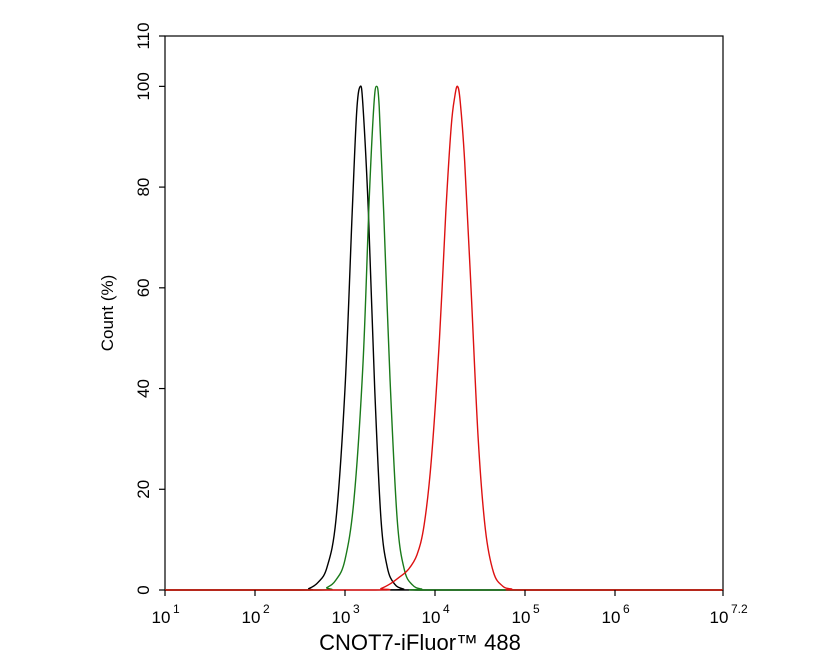  What do you see at coordinates (536, 609) in the screenshot?
I see `x-tick-exponent: 5` at bounding box center [536, 609].